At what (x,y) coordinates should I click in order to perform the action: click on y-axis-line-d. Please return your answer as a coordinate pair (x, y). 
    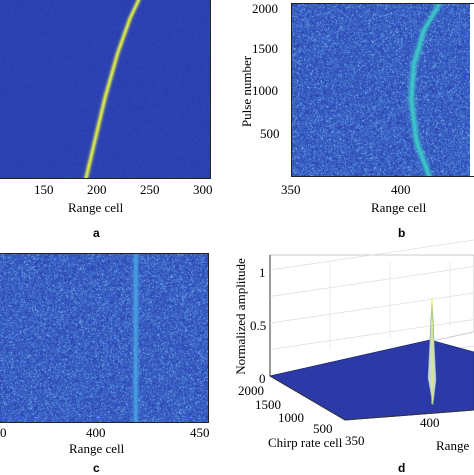
    Looking at the image, I should click on (307, 398).